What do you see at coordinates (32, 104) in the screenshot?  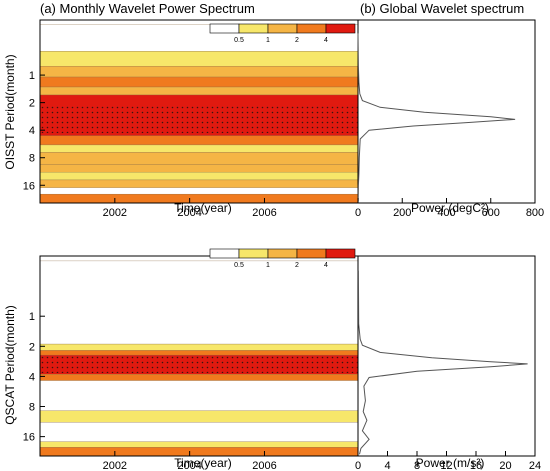 I see `oisst-y-tick-label-1: 2` at bounding box center [32, 104].